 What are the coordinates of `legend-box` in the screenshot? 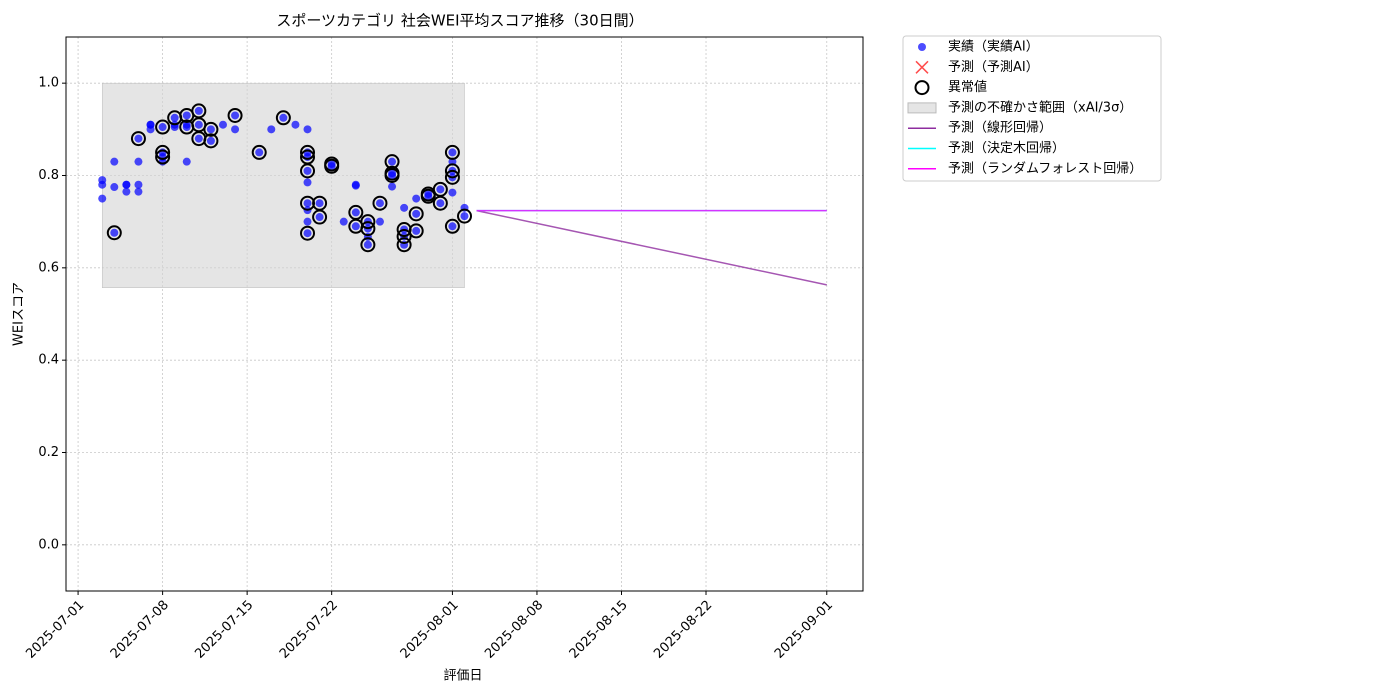 It's located at (1032, 108).